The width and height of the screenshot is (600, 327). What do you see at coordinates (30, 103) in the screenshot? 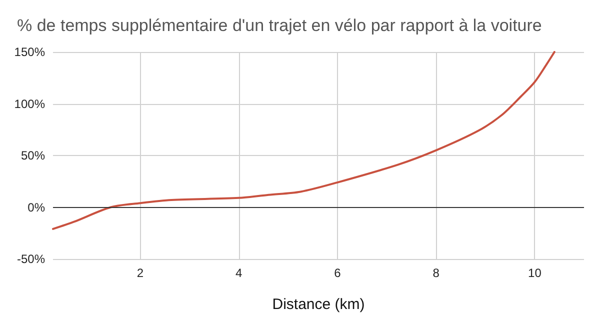
I see `y-tick-label: 100%` at bounding box center [30, 103].